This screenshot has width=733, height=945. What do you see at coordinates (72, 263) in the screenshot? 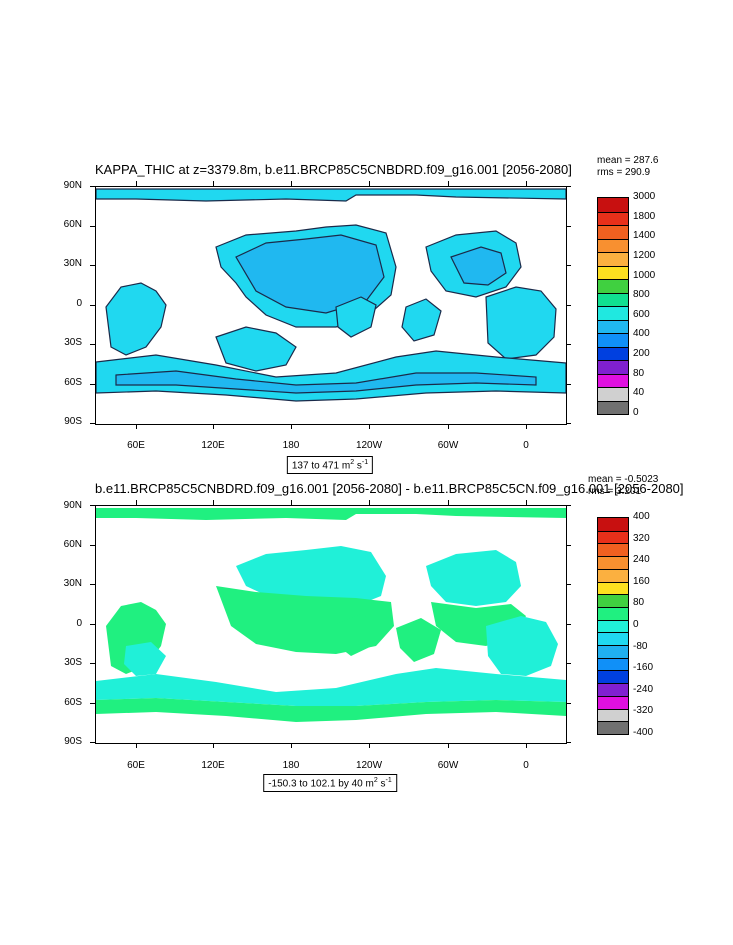
I see `panel1-lat-label: 30N` at bounding box center [72, 263].